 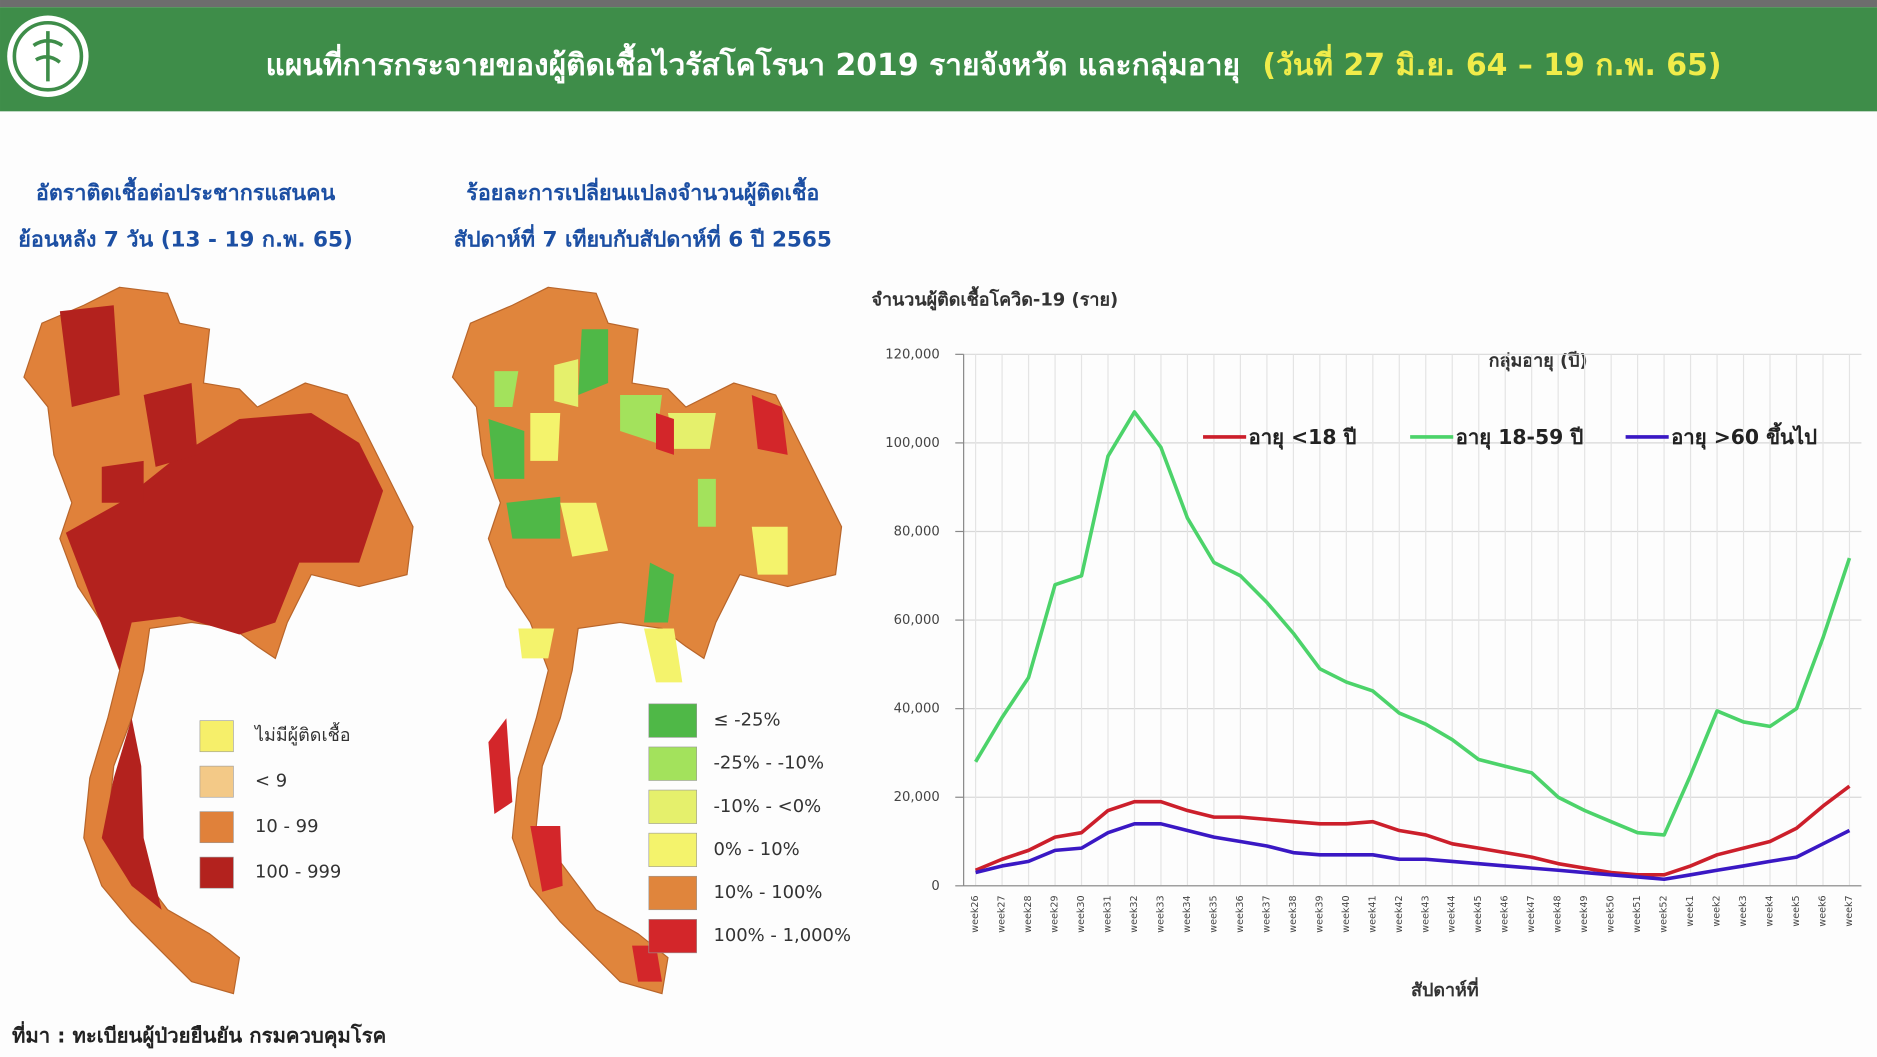 I want to click on legend-label: 100 - 999, so click(x=298, y=872).